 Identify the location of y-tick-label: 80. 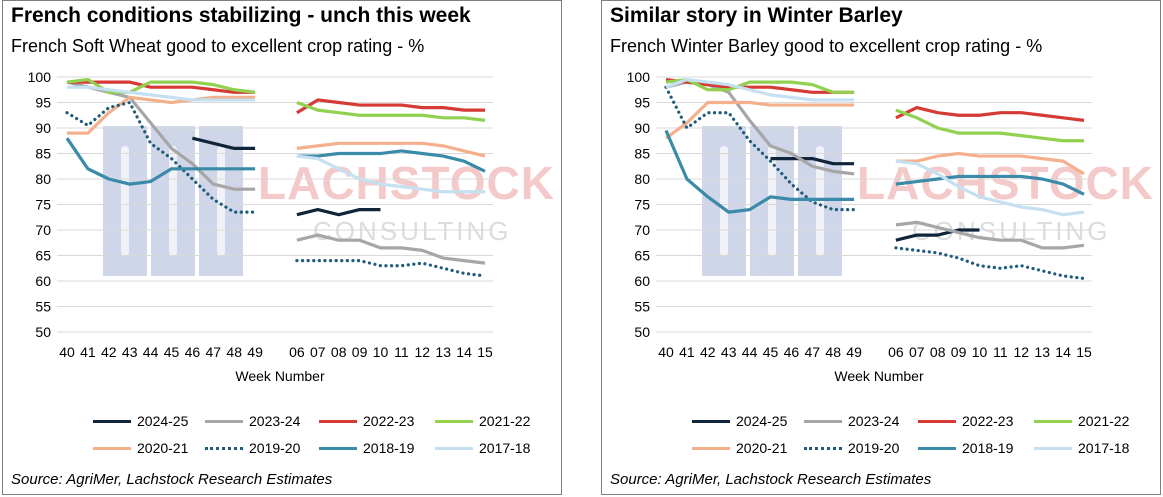
(43, 179).